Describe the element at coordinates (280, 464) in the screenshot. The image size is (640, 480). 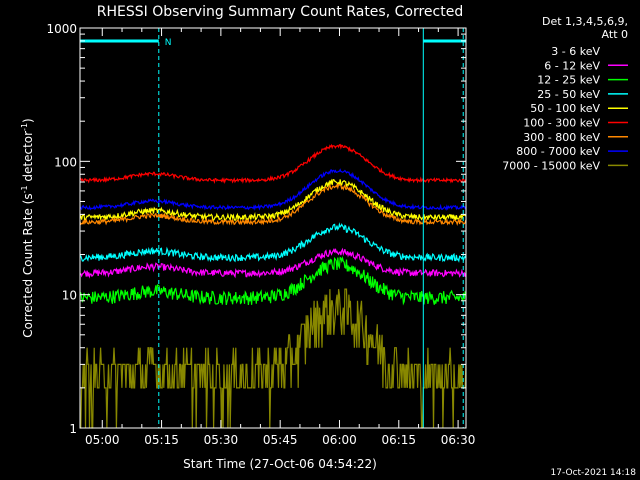
I see `x-axis-label: Start Time (27-Oct-06 04:54:22)` at that location.